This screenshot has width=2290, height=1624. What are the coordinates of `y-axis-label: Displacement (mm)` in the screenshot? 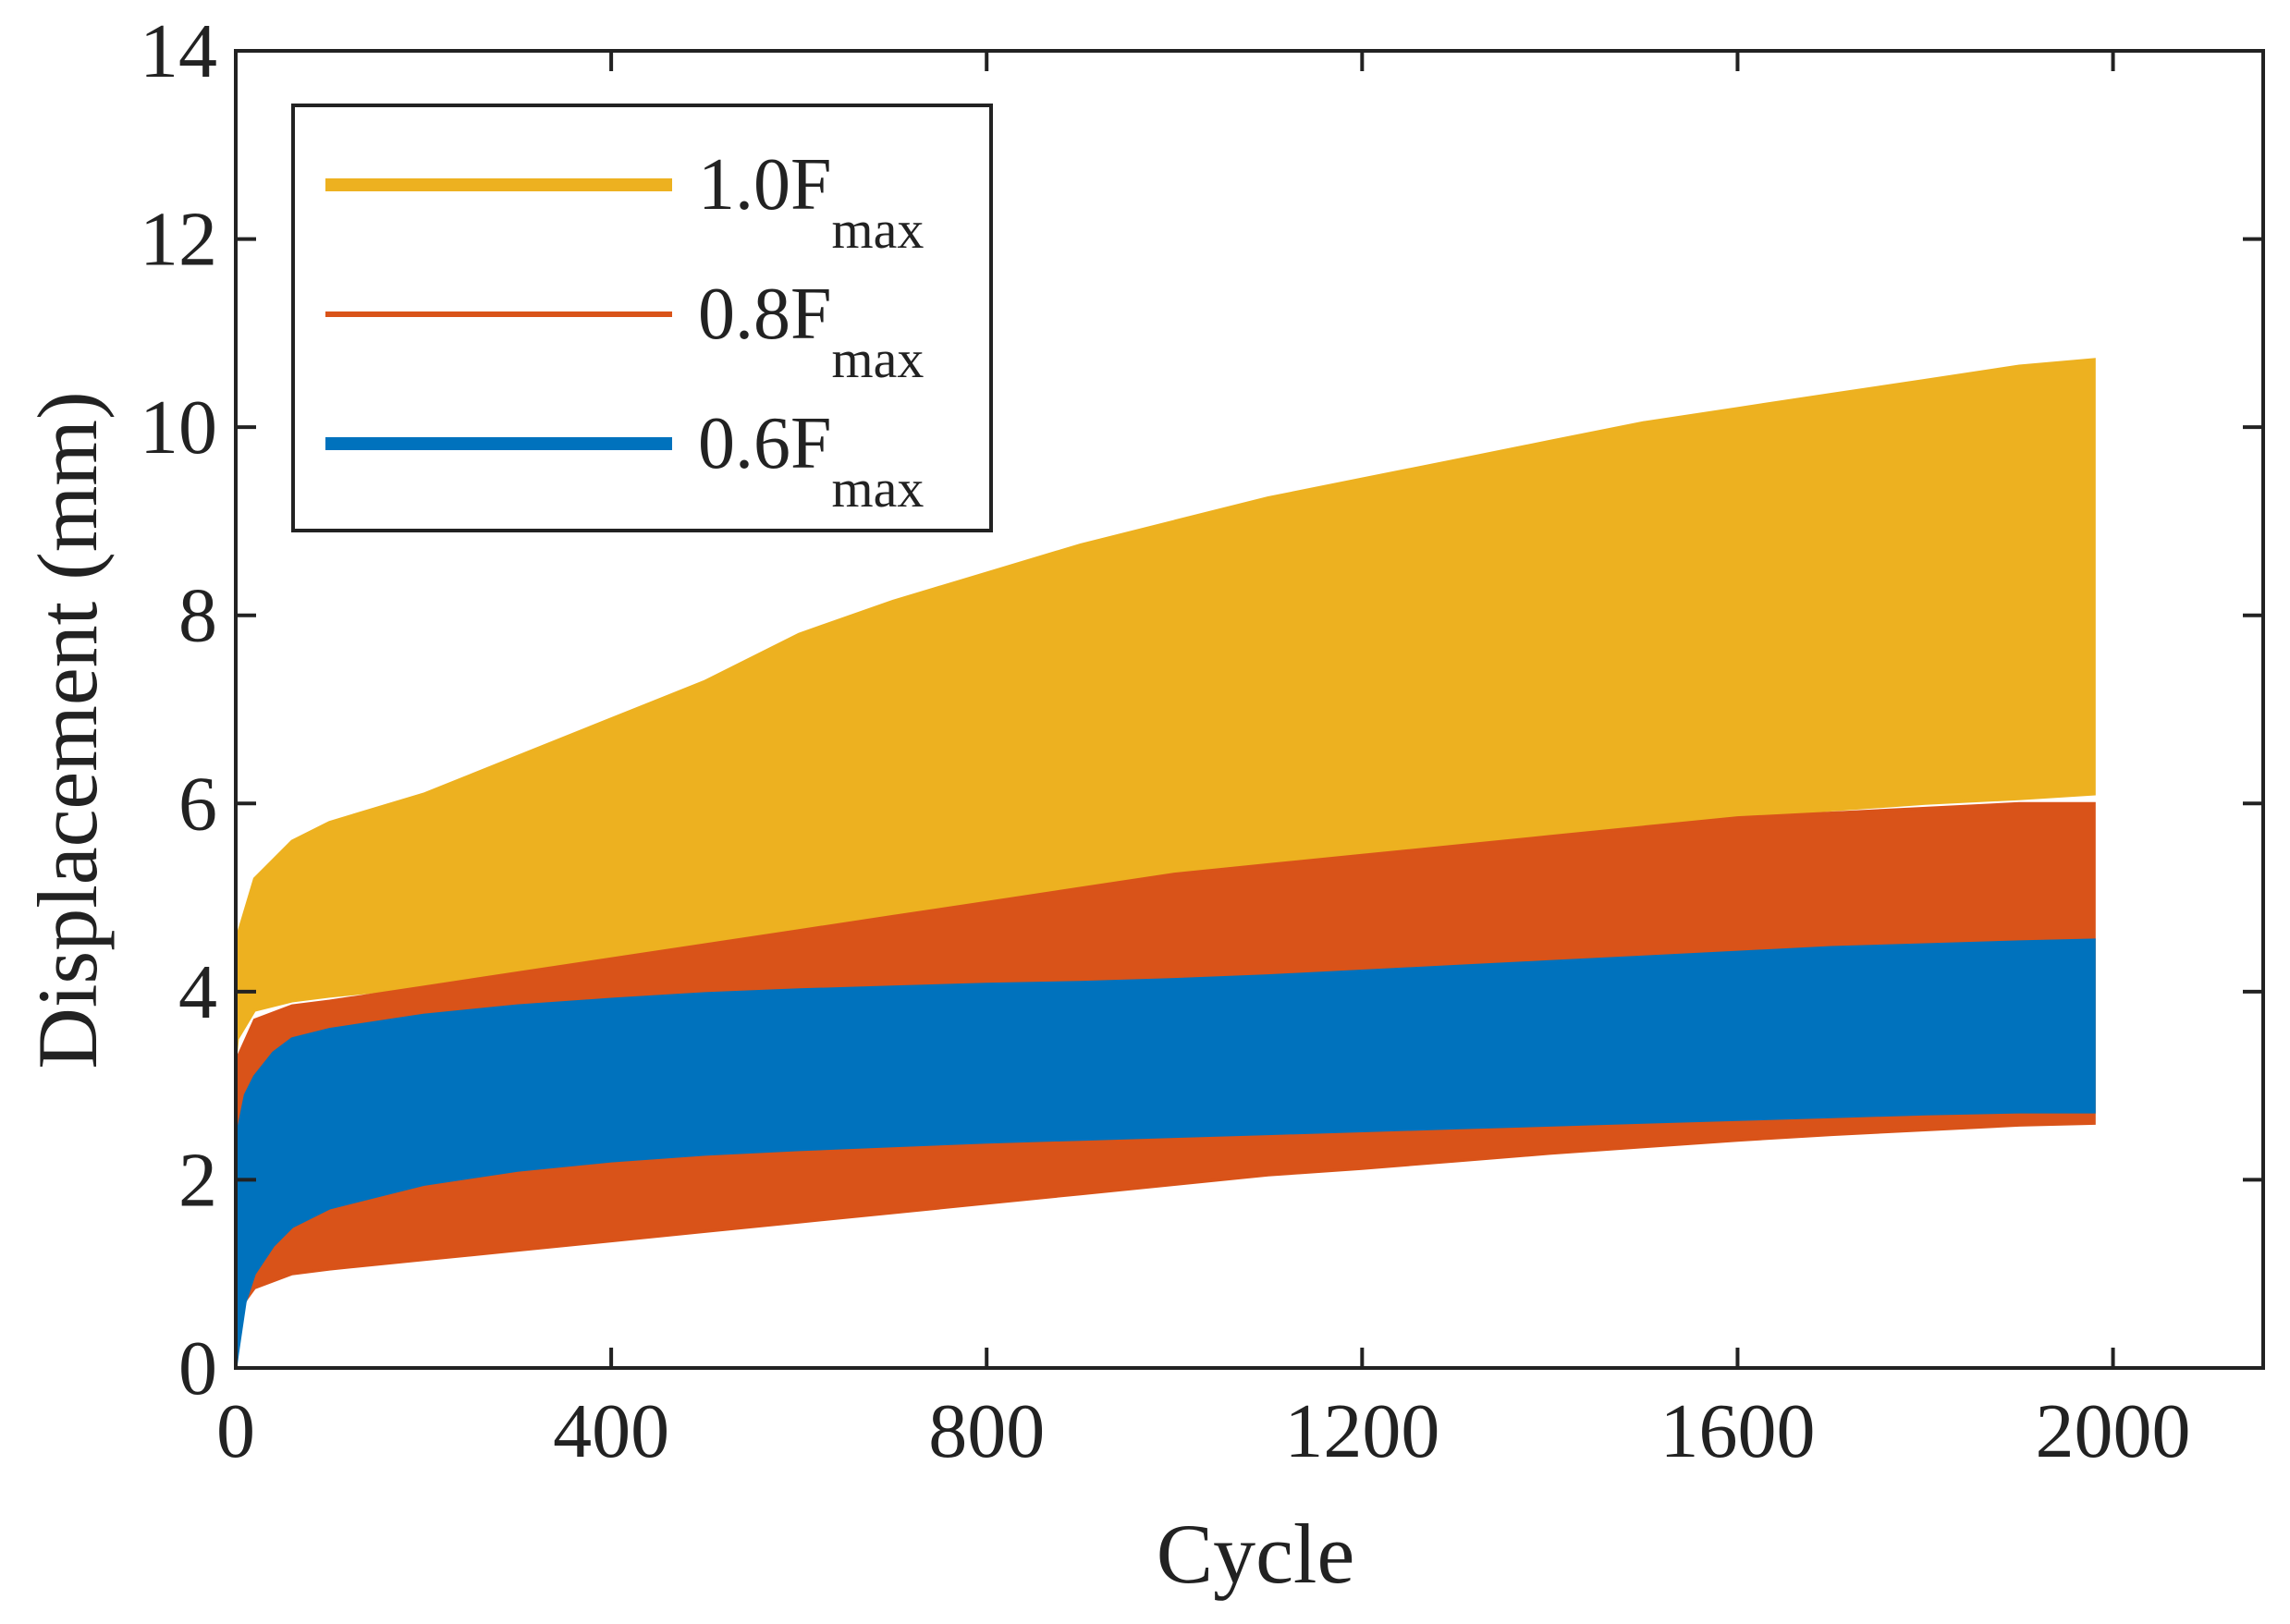 It's located at (67, 729).